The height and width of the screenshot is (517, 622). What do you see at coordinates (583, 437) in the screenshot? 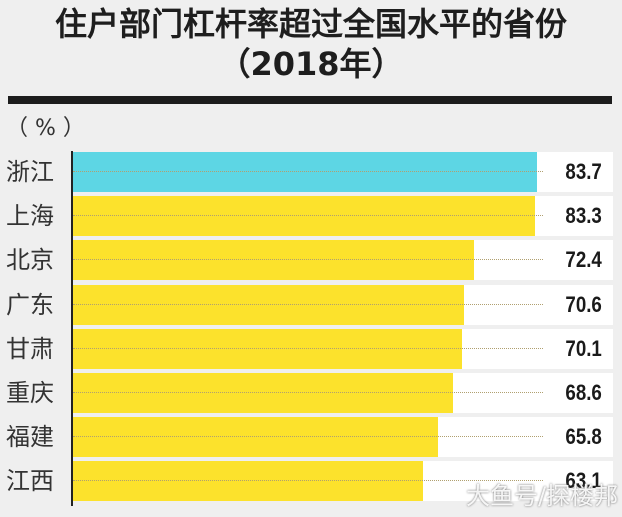
I see `value-label: 65.8` at bounding box center [583, 437].